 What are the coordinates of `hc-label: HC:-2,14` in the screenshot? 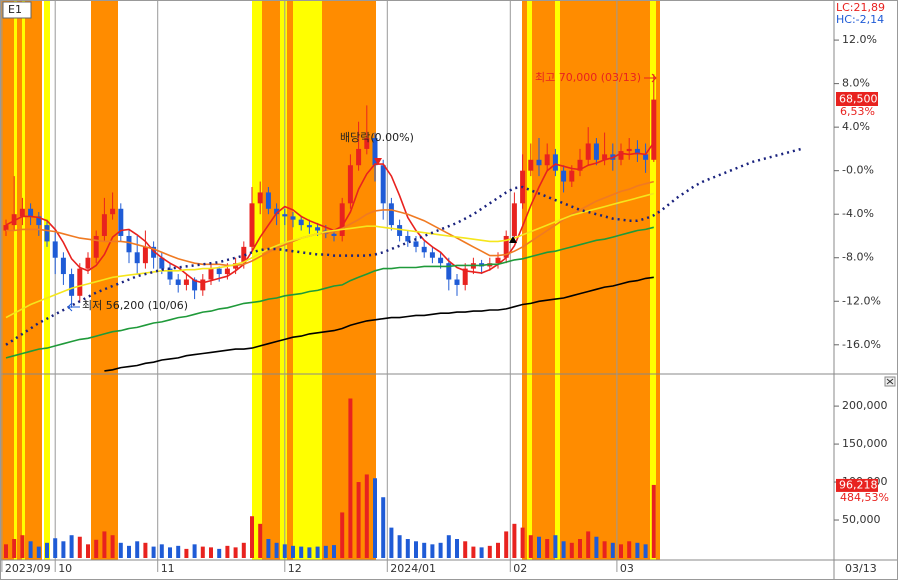 It's located at (860, 19).